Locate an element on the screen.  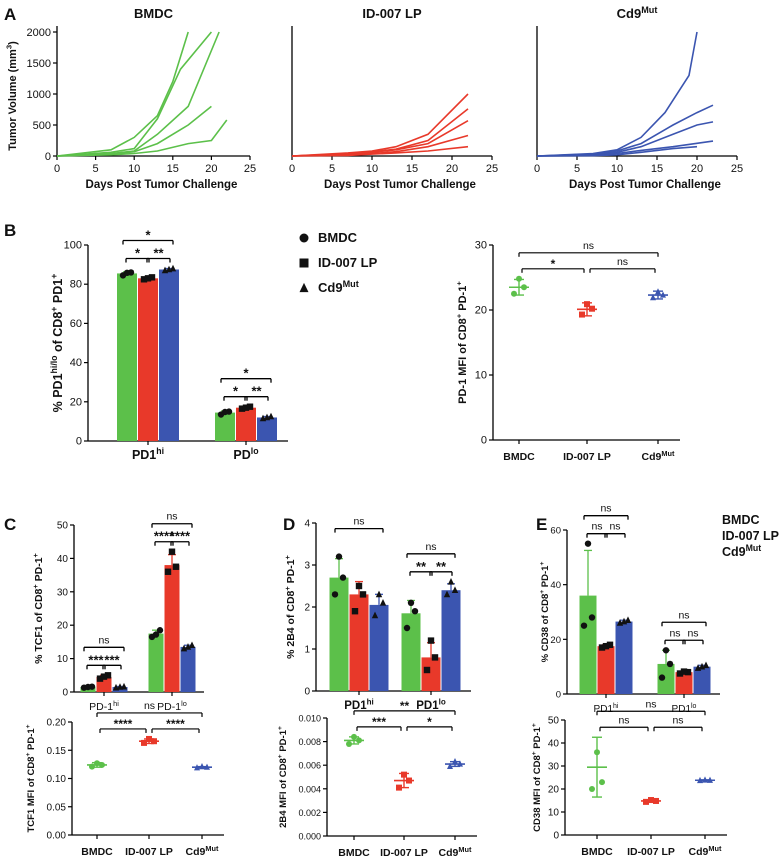
category-label: ID-007 LP is located at coordinates (149, 852).